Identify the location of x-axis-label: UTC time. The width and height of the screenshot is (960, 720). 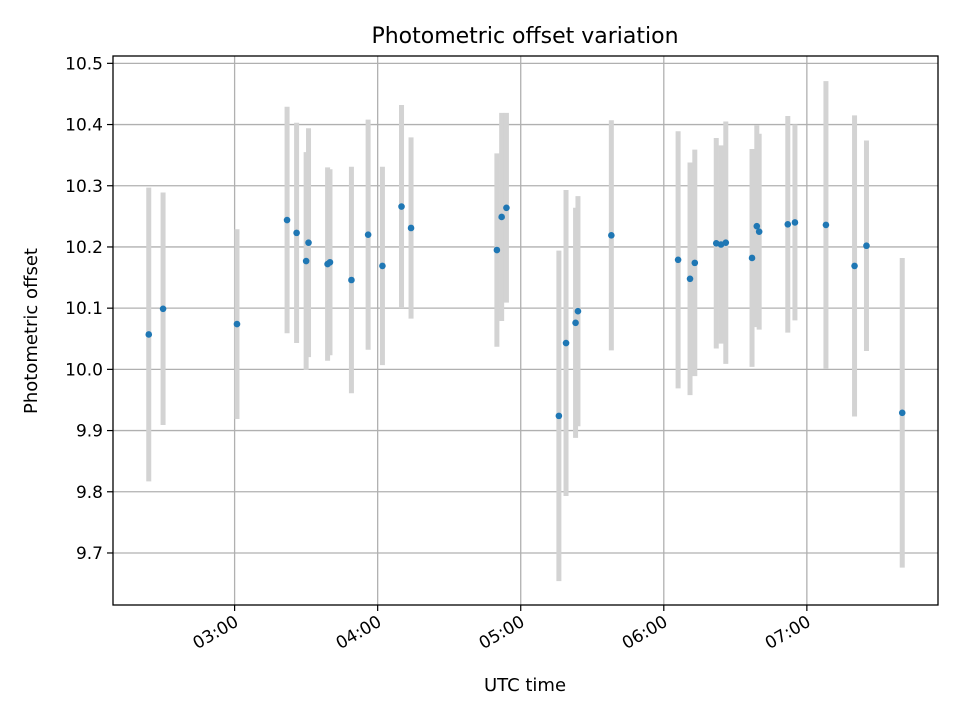
(525, 685).